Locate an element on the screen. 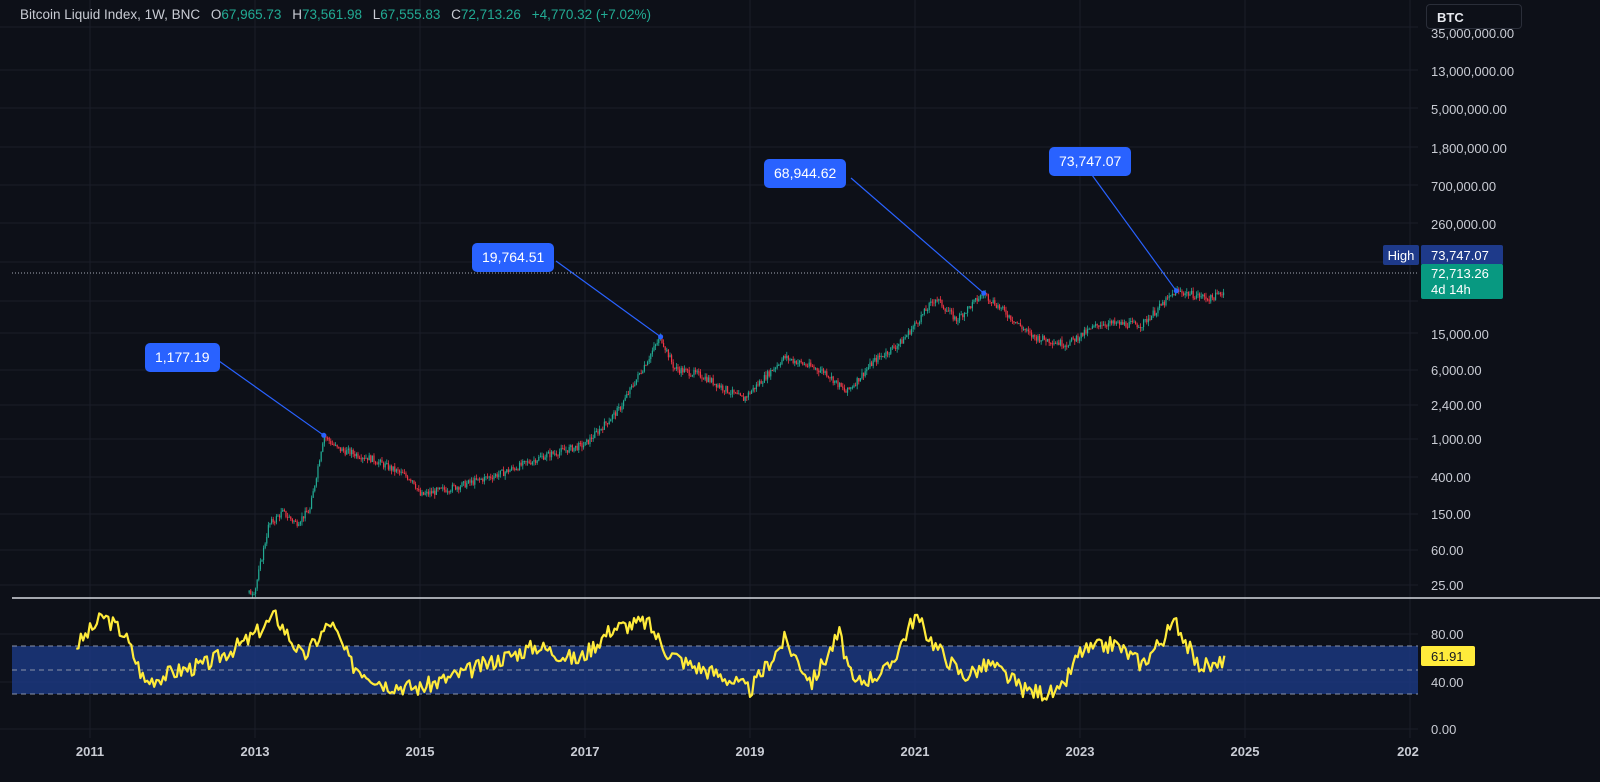 The image size is (1600, 782). price-axis-tick-label: 13,000,000.00 is located at coordinates (1472, 71).